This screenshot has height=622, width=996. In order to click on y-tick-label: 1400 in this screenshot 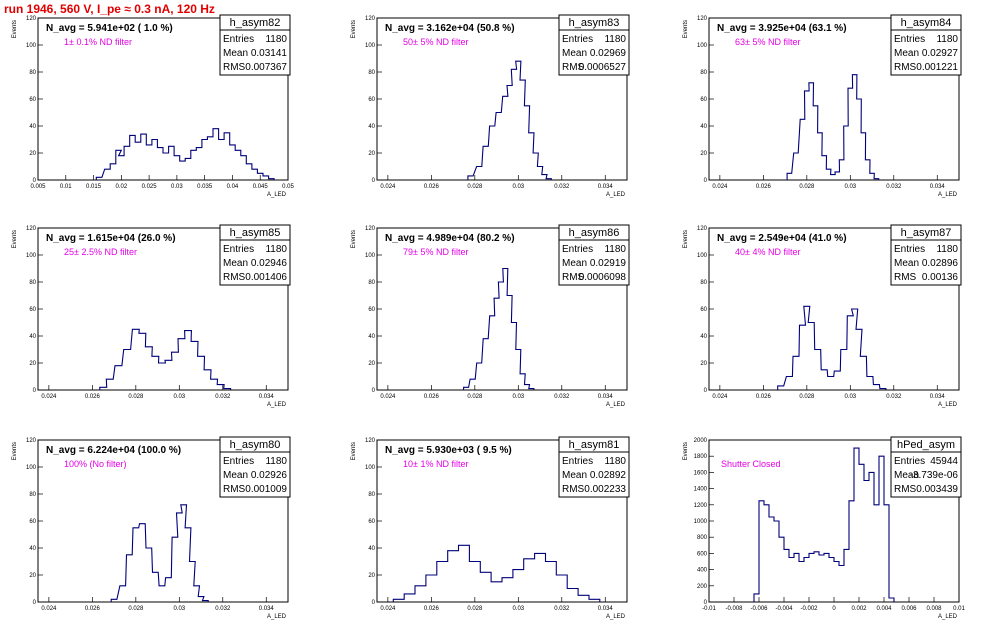, I will do `click(701, 490)`.